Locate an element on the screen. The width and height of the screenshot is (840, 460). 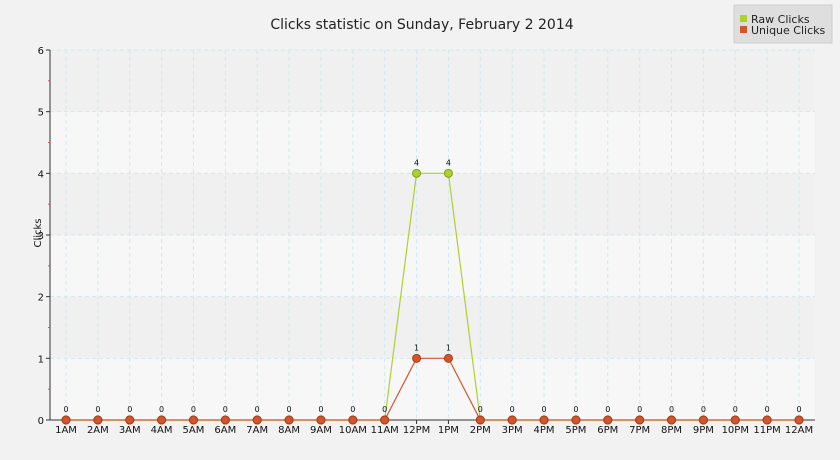
x-tick-label: 6PM is located at coordinates (607, 430).